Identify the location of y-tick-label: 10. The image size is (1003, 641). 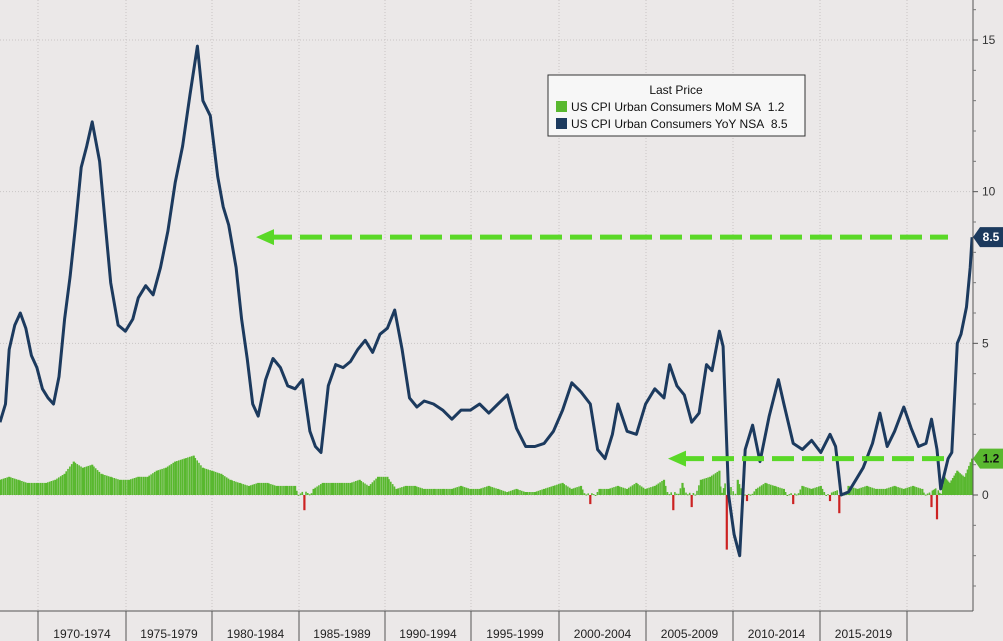
(989, 192).